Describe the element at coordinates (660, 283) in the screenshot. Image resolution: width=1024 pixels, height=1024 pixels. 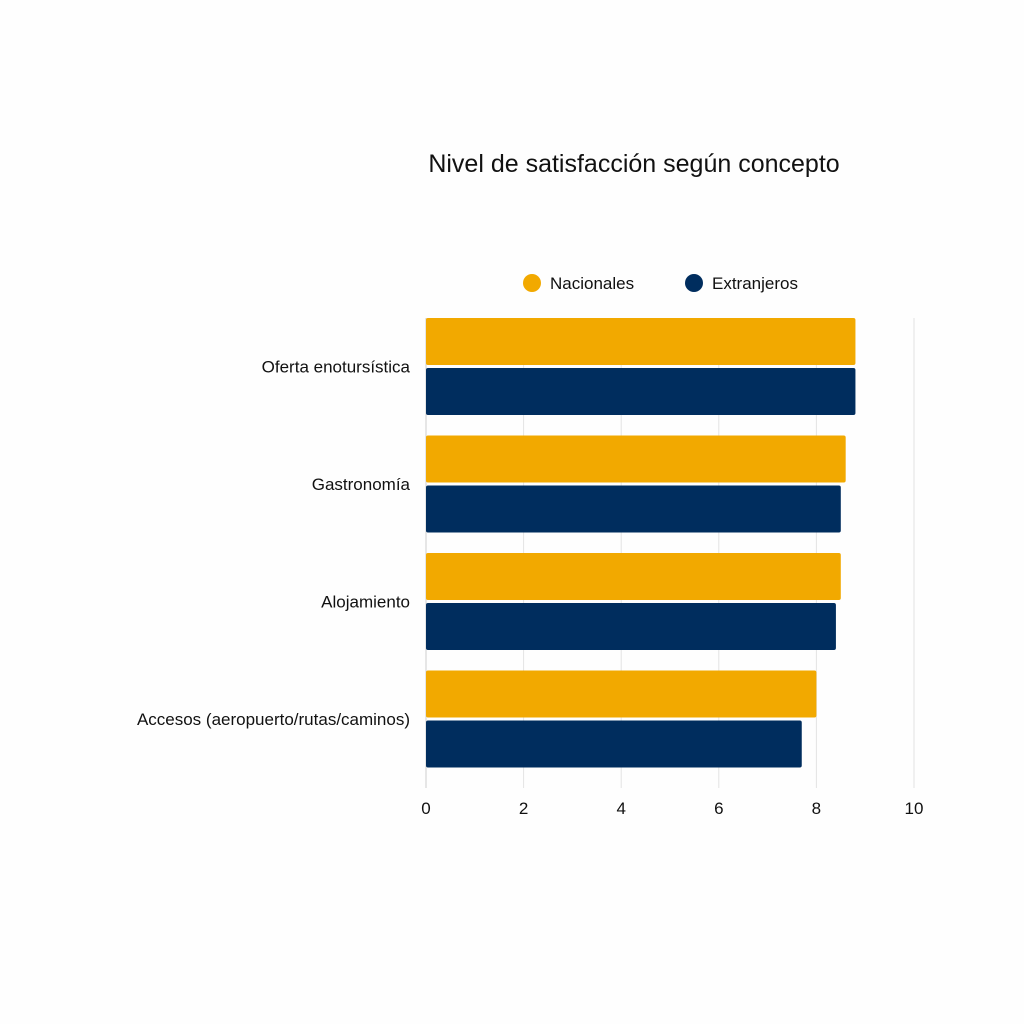
I see `legend: Nacionales Extranjeros` at that location.